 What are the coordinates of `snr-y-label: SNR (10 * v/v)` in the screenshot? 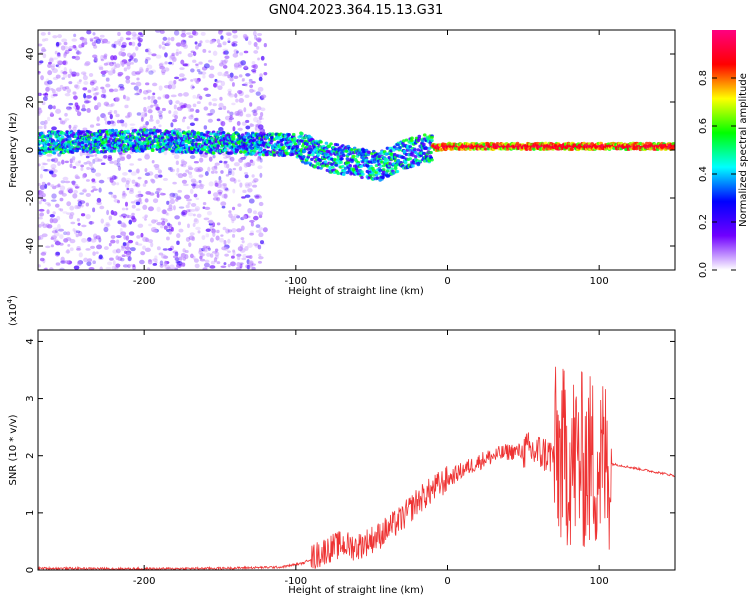 It's located at (13, 449).